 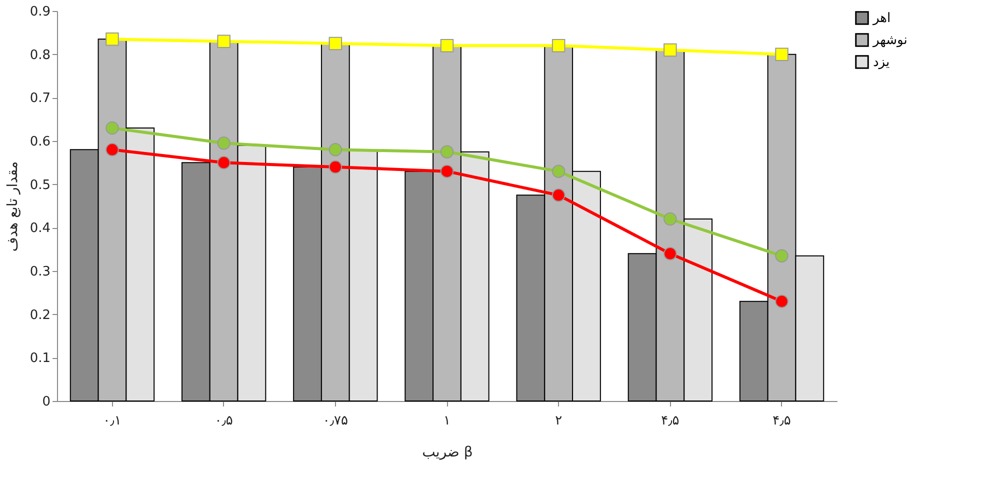 I want to click on y-axis-title: مقدار تابع هدف, so click(x=12, y=206).